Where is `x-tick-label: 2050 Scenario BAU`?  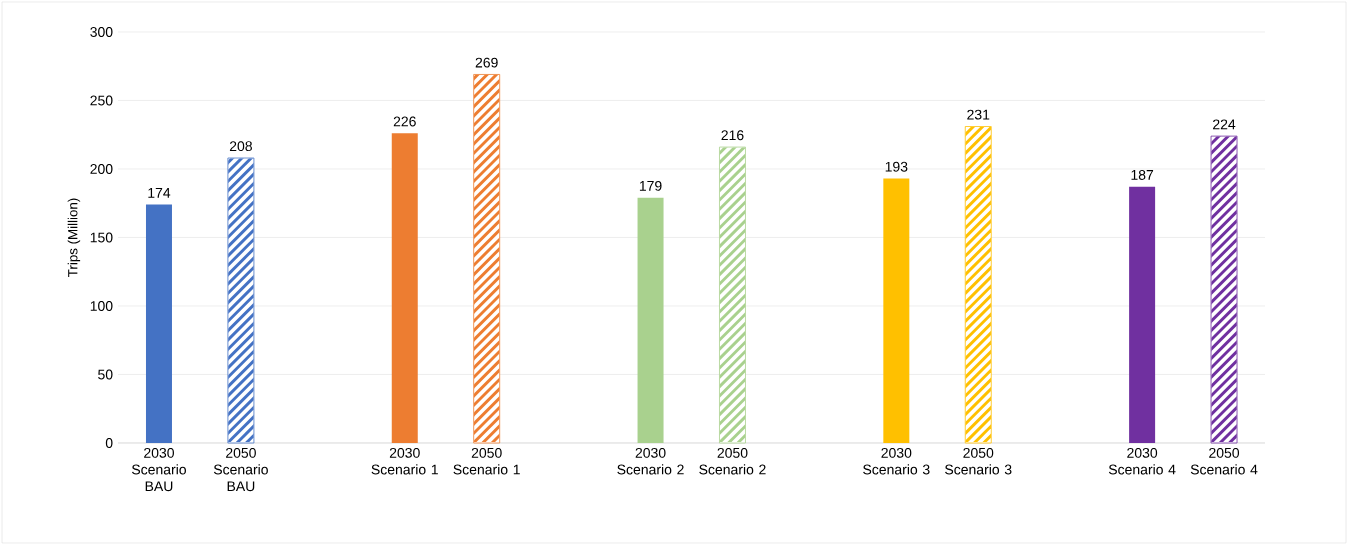
x-tick-label: 2050 Scenario BAU is located at coordinates (240, 469).